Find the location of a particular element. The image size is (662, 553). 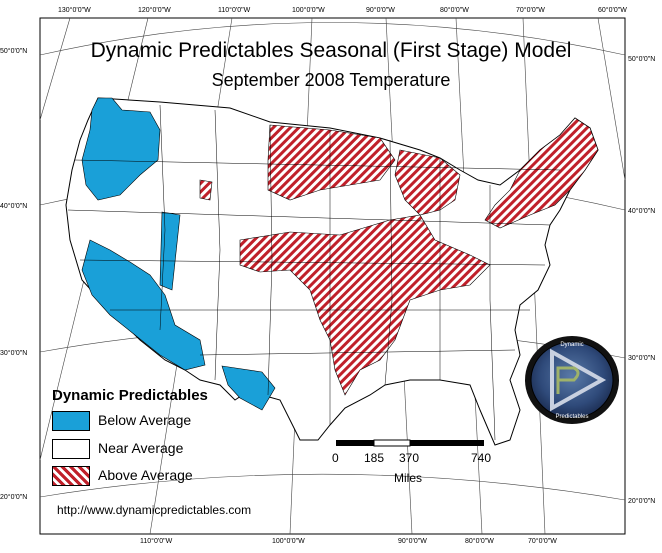

above-region-west-small is located at coordinates (206, 190).